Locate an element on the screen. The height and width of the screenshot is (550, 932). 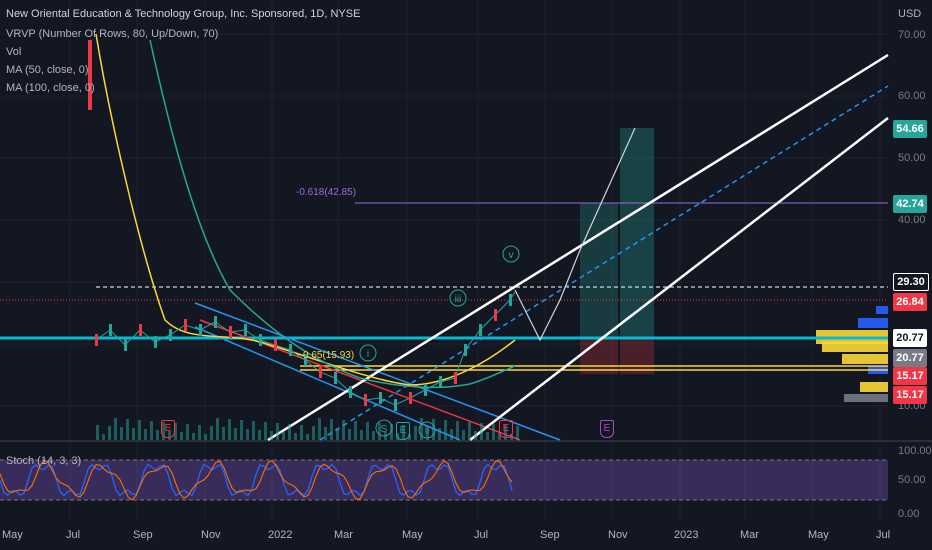
wave-label: ii is located at coordinates (427, 431).